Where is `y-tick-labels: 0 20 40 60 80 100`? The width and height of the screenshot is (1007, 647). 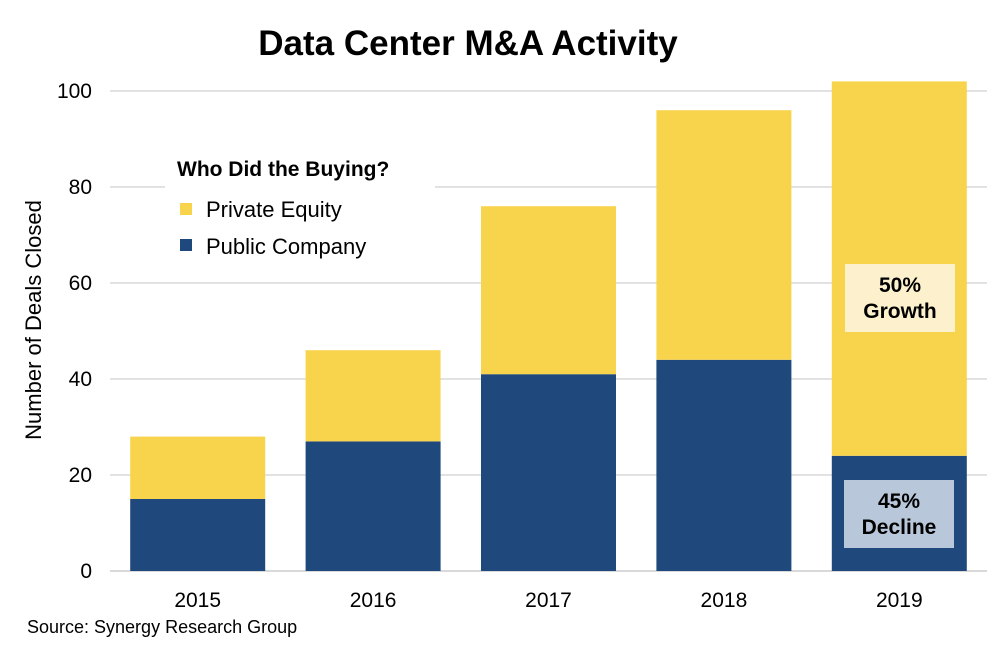
y-tick-labels: 0 20 40 60 80 100 is located at coordinates (74, 331).